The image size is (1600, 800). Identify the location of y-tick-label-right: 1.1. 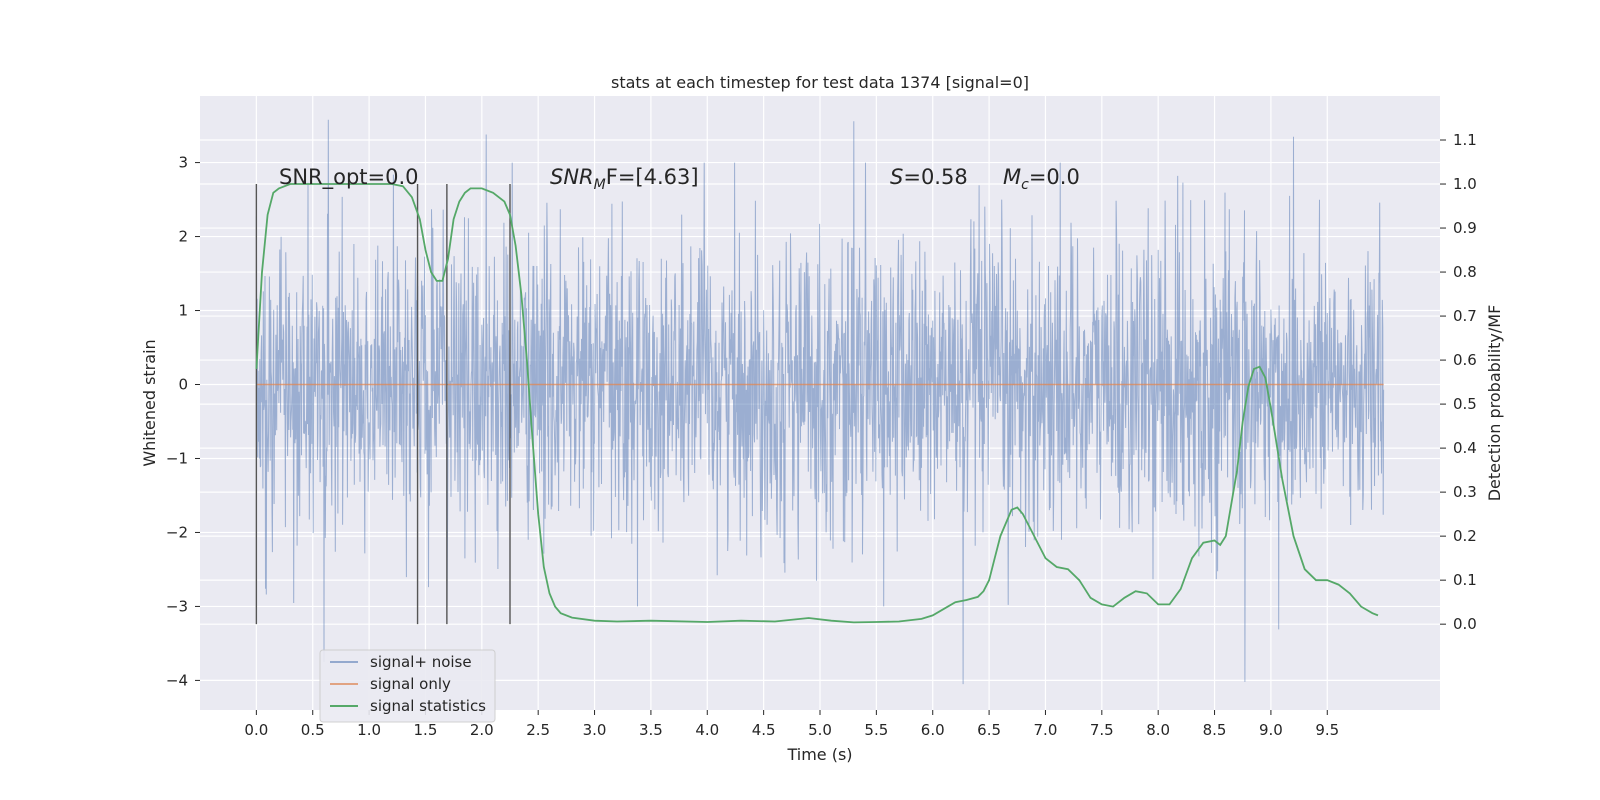
(1465, 140).